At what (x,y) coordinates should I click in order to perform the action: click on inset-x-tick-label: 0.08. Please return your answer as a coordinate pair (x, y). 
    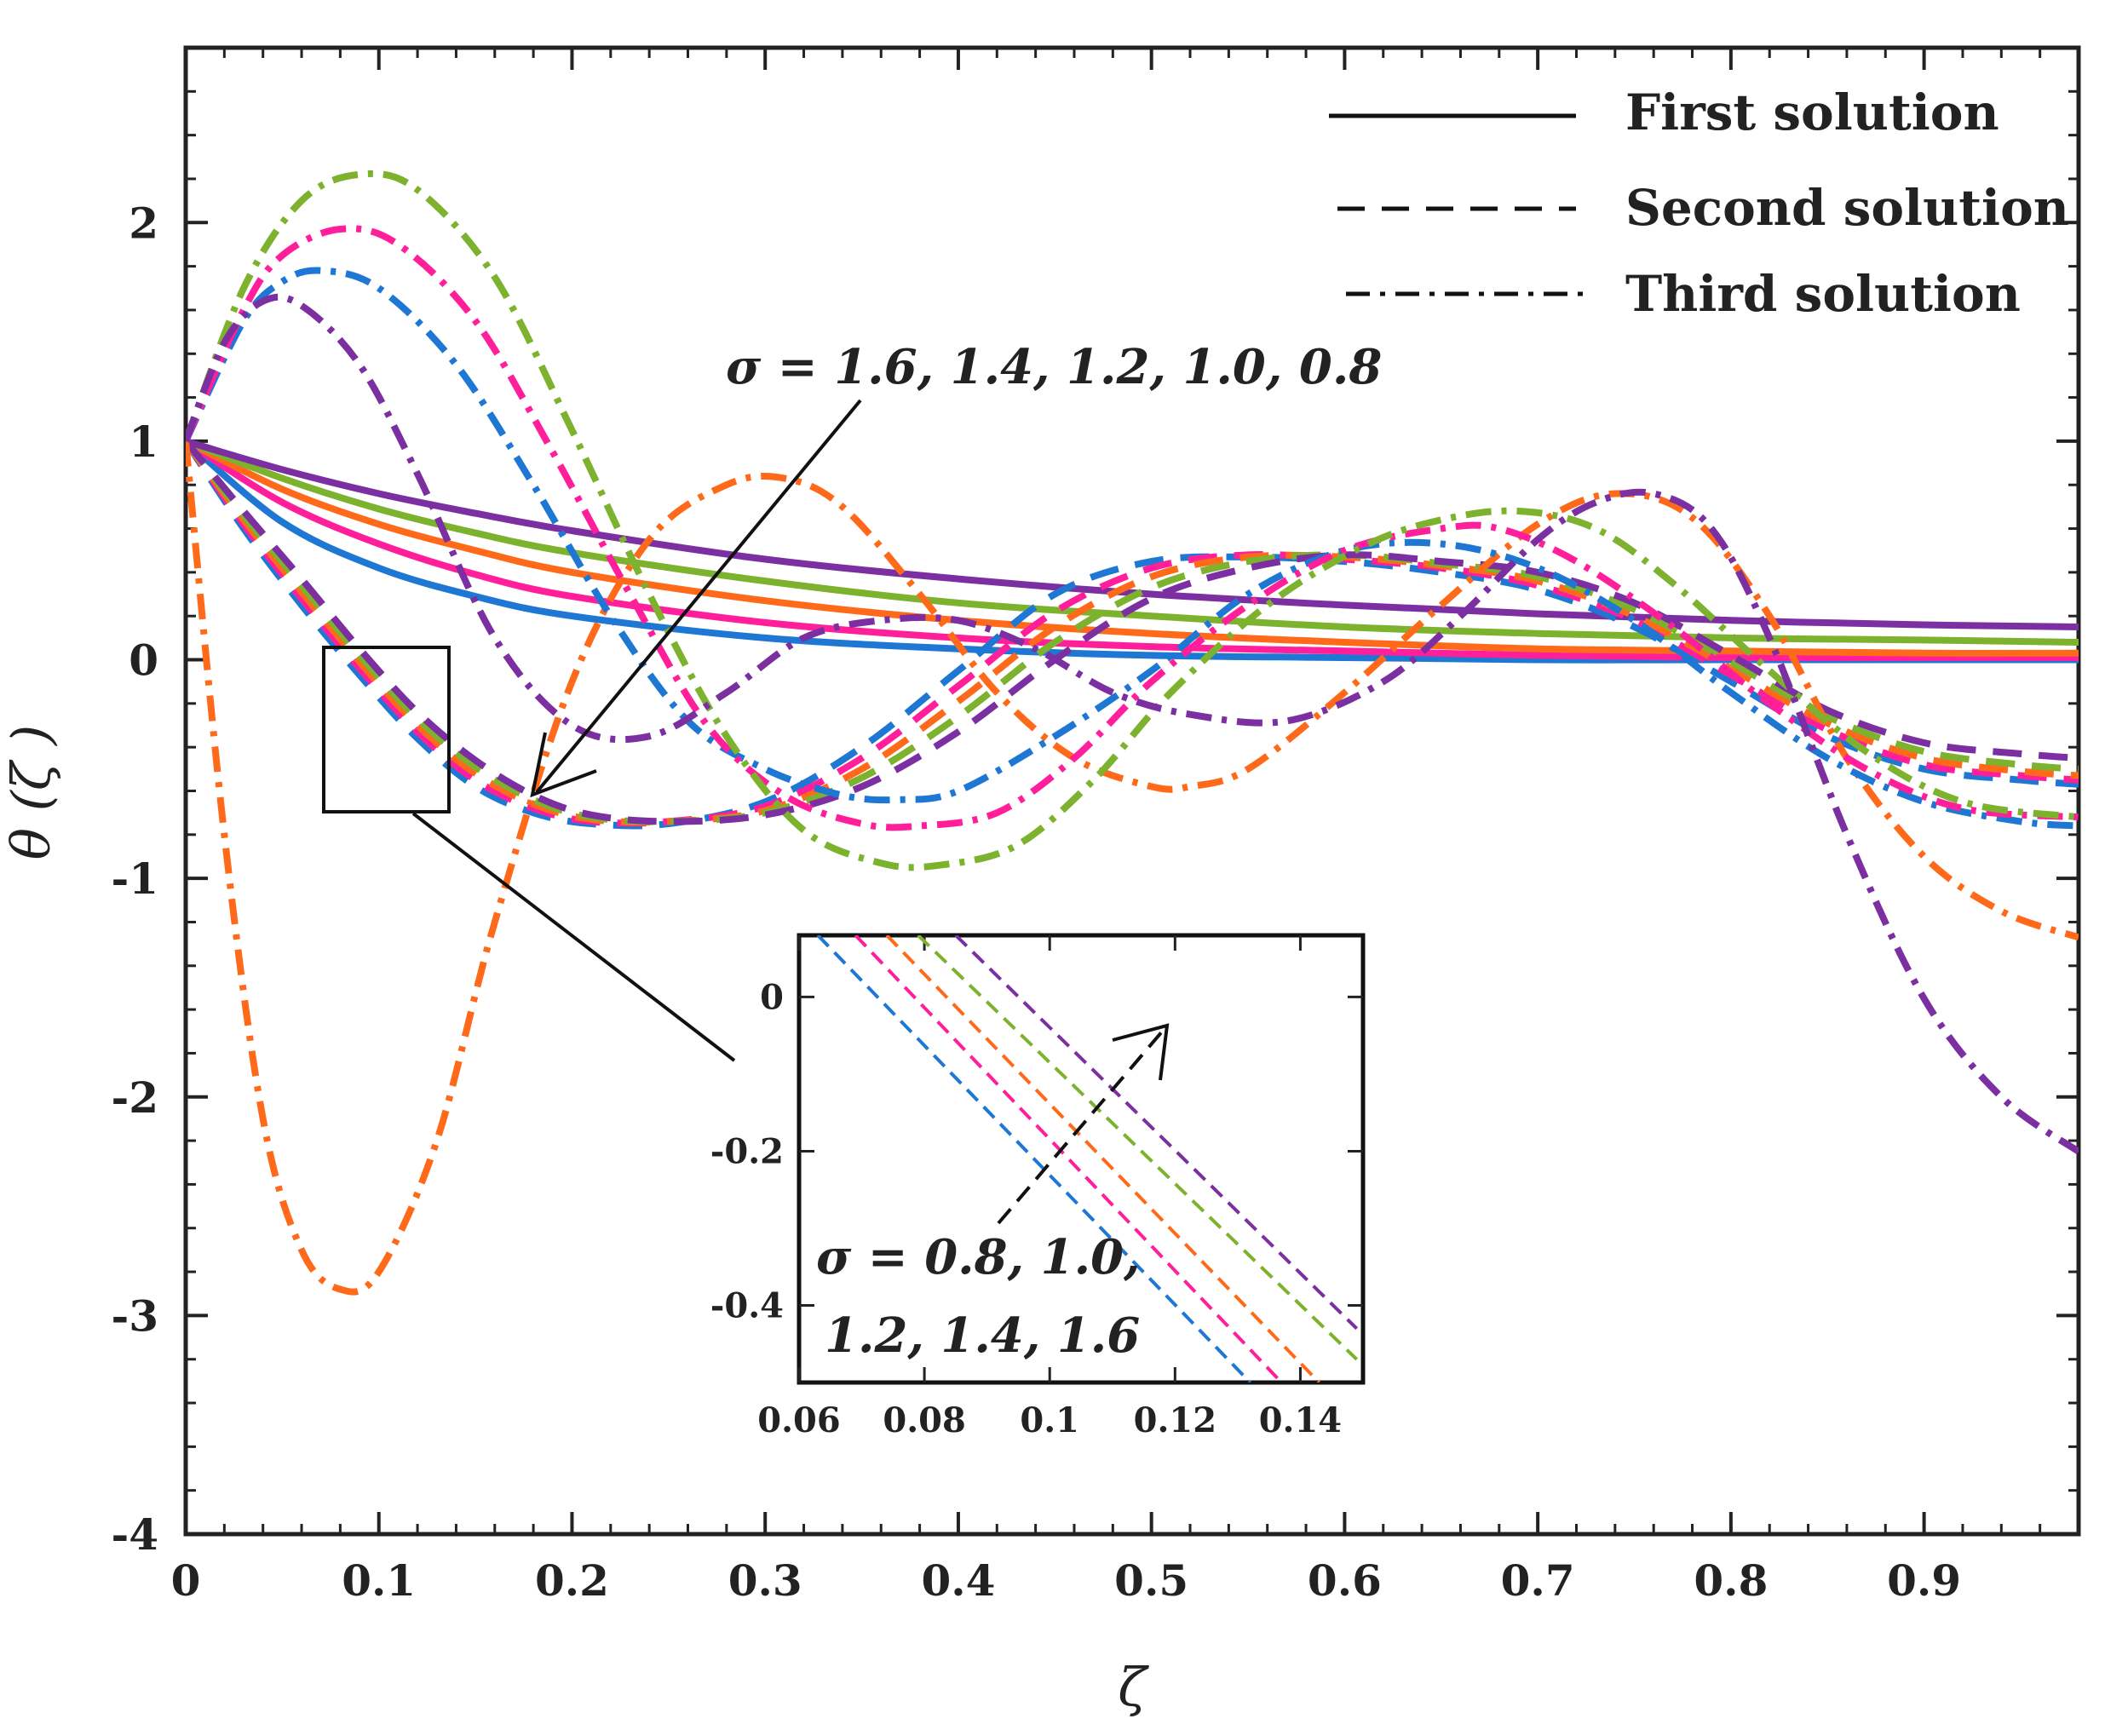
    Looking at the image, I should click on (924, 1420).